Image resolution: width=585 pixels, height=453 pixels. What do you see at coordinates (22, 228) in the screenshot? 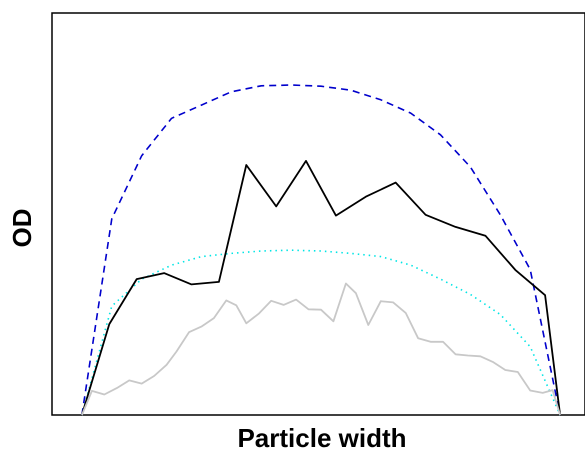
I see `y-axis-label: OD` at bounding box center [22, 228].